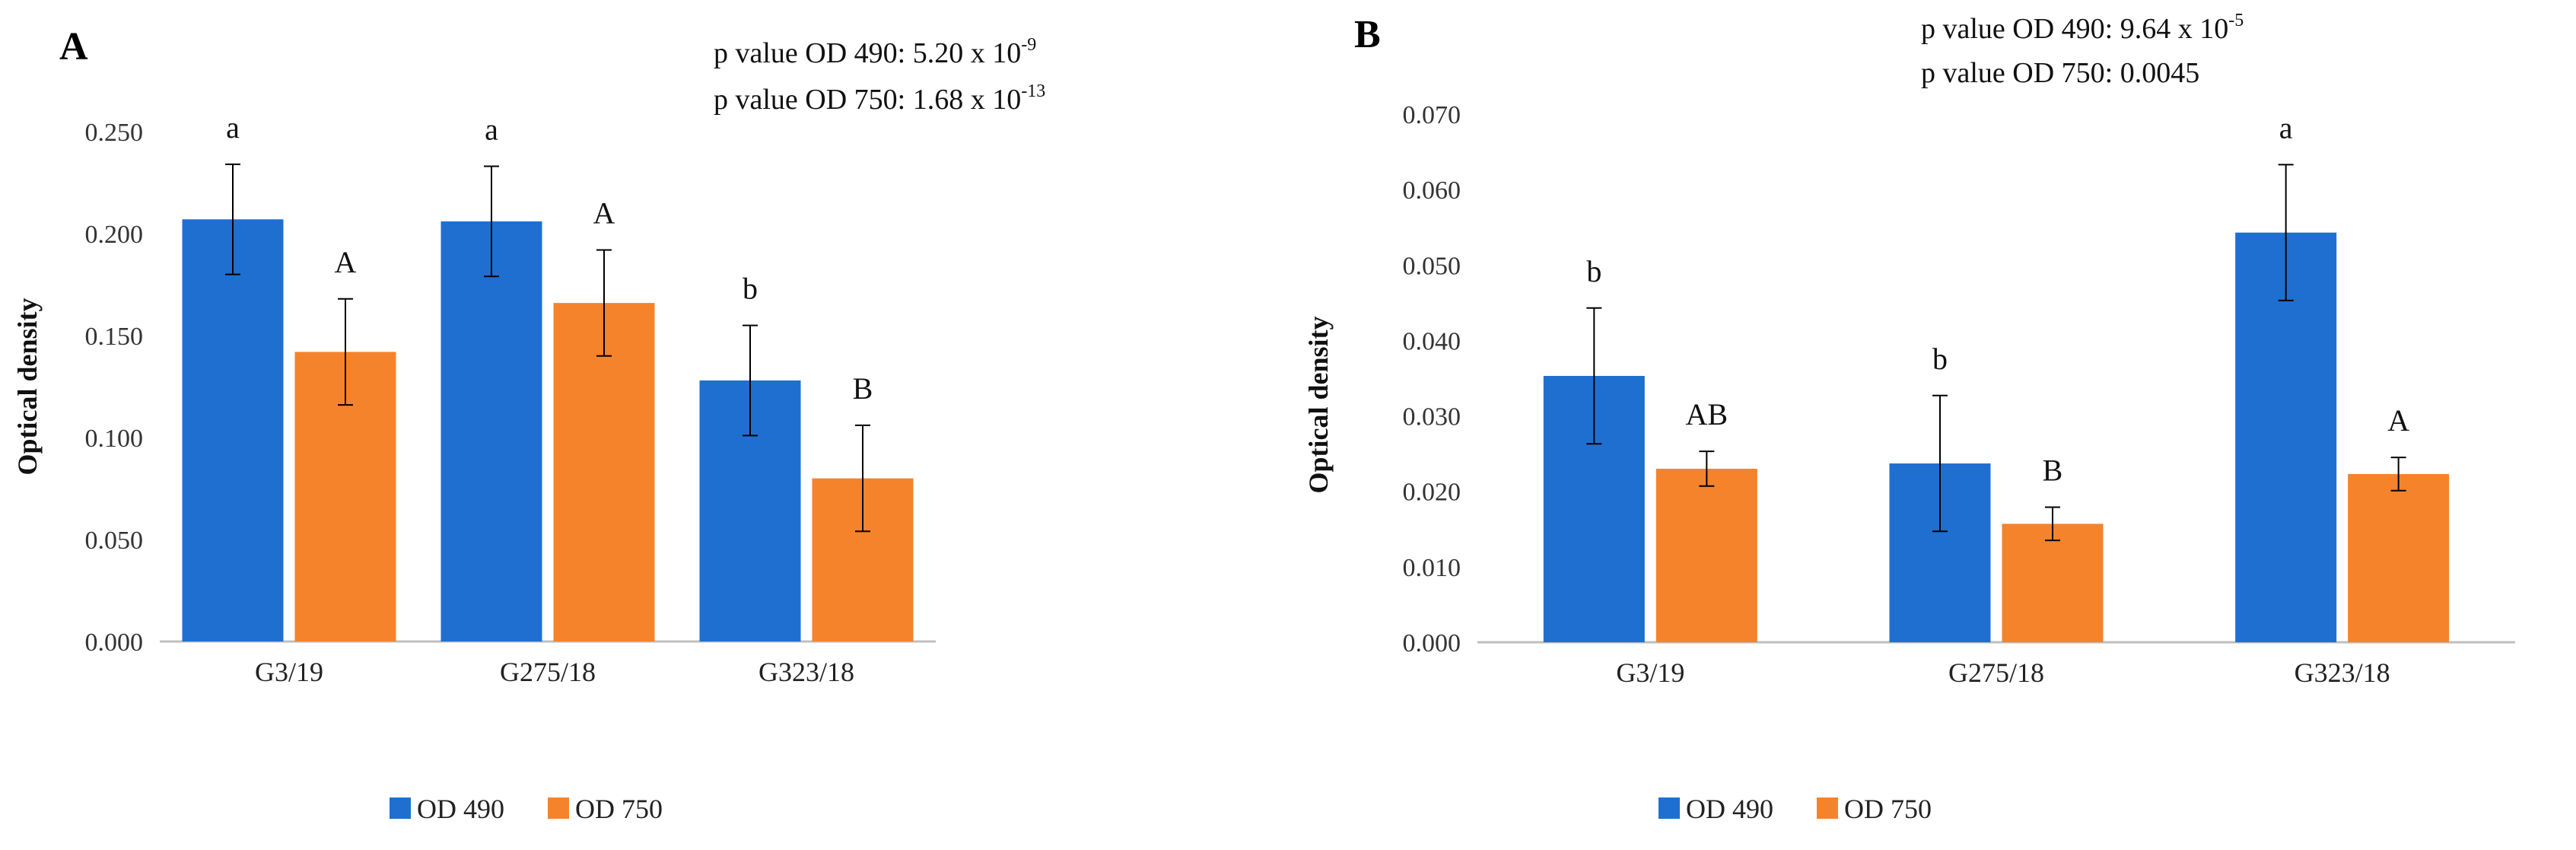 Image resolution: width=2576 pixels, height=850 pixels. I want to click on panel-label: B, so click(1367, 35).